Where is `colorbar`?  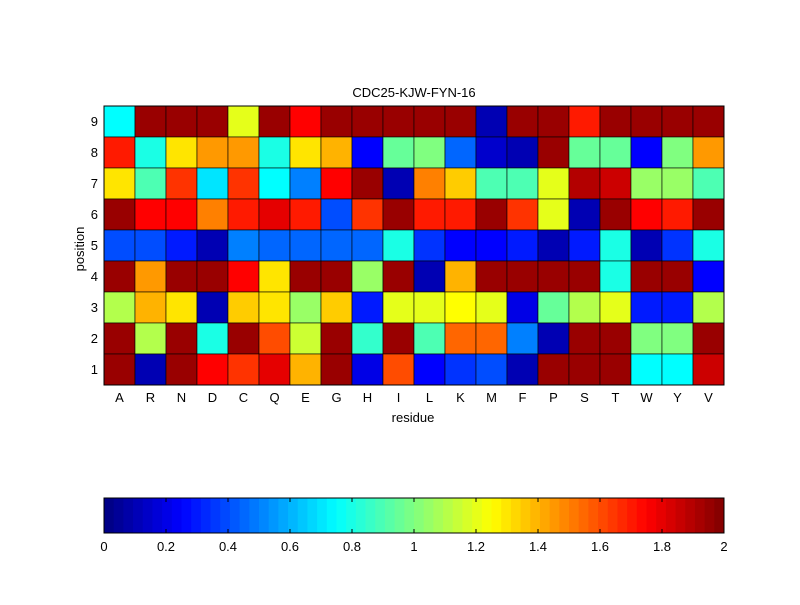 colorbar is located at coordinates (414, 515).